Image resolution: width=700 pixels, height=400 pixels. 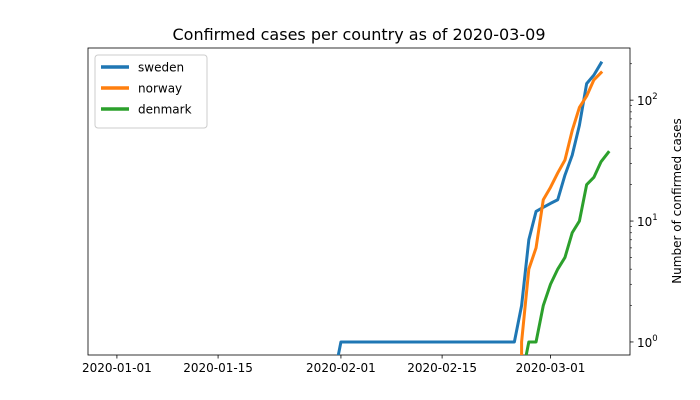 I want to click on y-axis-label: Number of confirmed cases, so click(x=677, y=201).